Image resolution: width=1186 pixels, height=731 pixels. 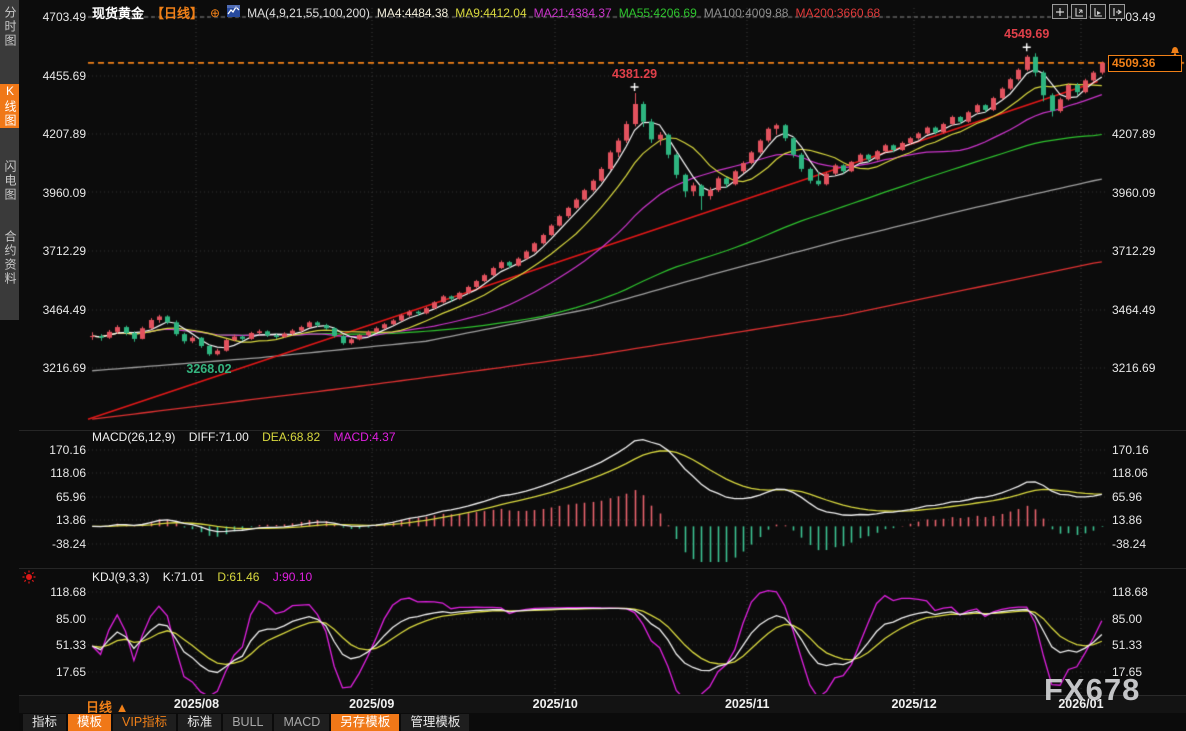 What do you see at coordinates (914, 704) in the screenshot?
I see `xaxis-date: 2025/12` at bounding box center [914, 704].